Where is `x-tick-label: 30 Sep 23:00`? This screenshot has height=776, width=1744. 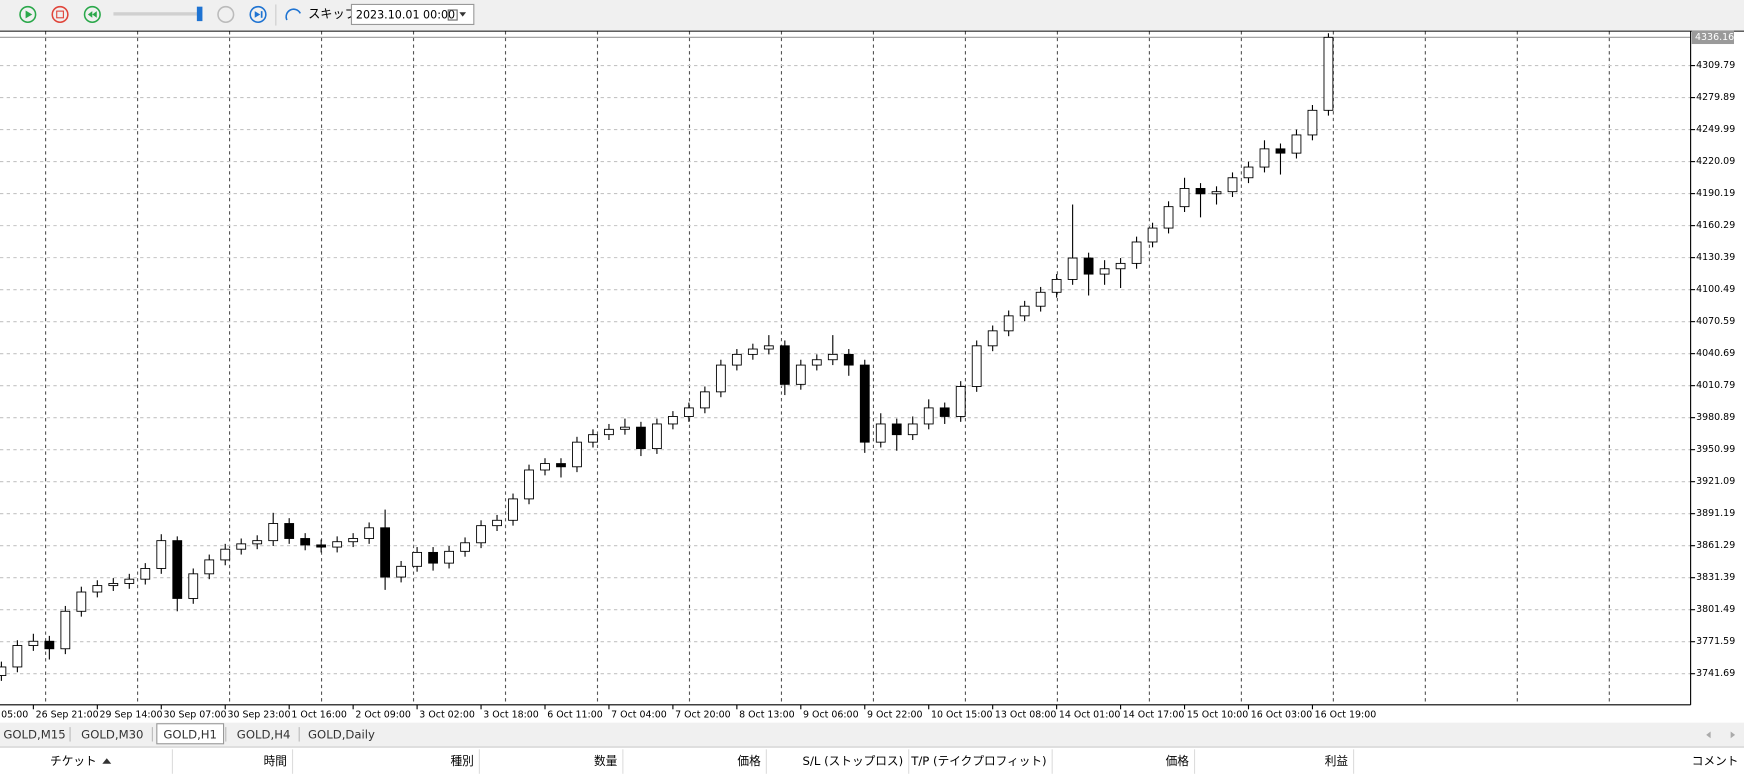 x-tick-label: 30 Sep 23:00 is located at coordinates (258, 714).